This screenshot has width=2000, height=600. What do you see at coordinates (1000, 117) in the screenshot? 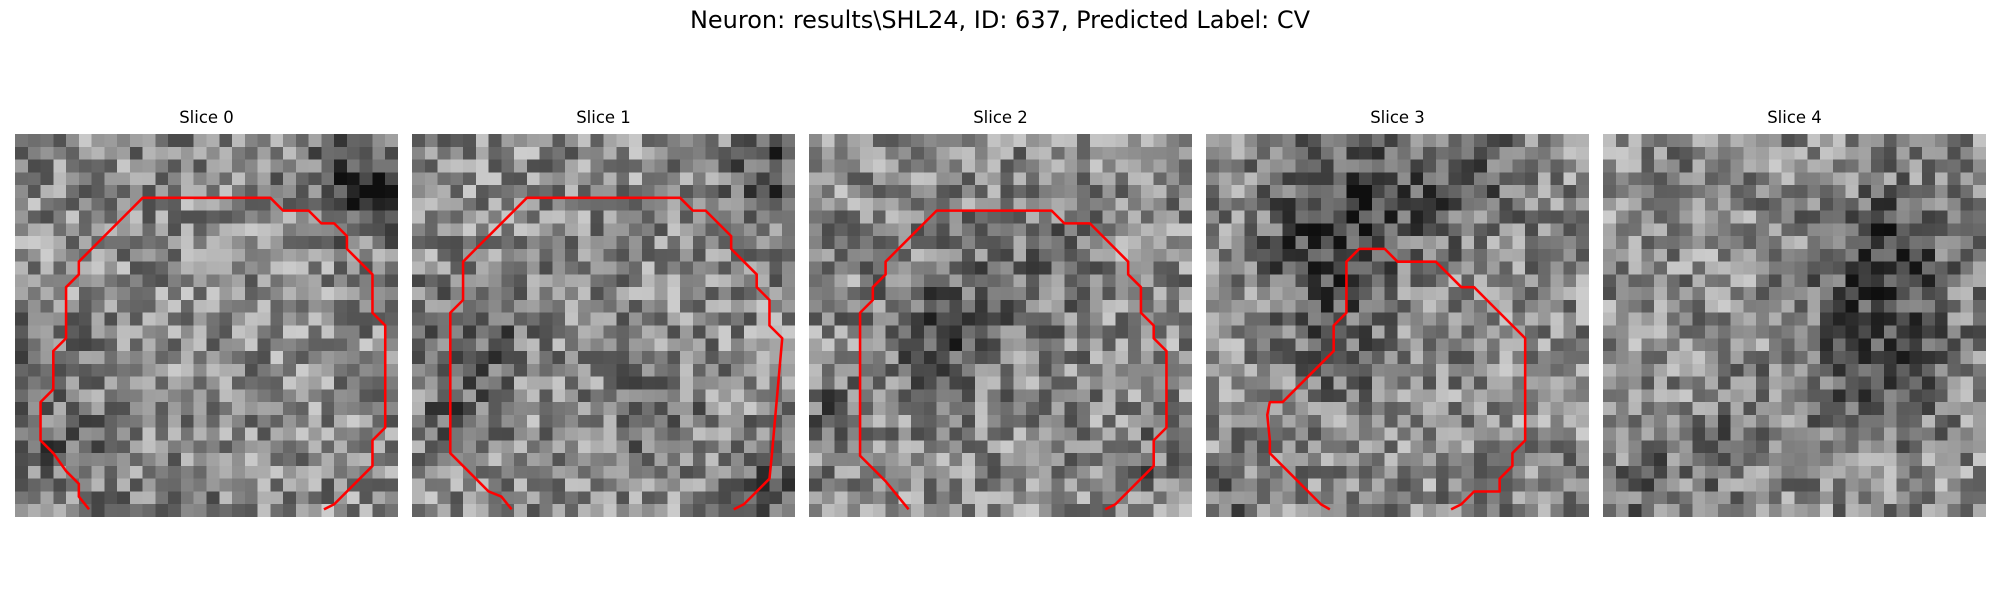
I see `slice-title-2: Slice 2` at bounding box center [1000, 117].